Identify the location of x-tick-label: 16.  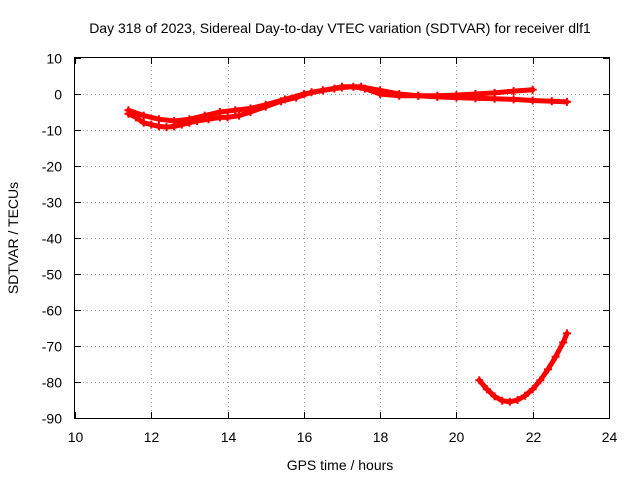
(305, 437).